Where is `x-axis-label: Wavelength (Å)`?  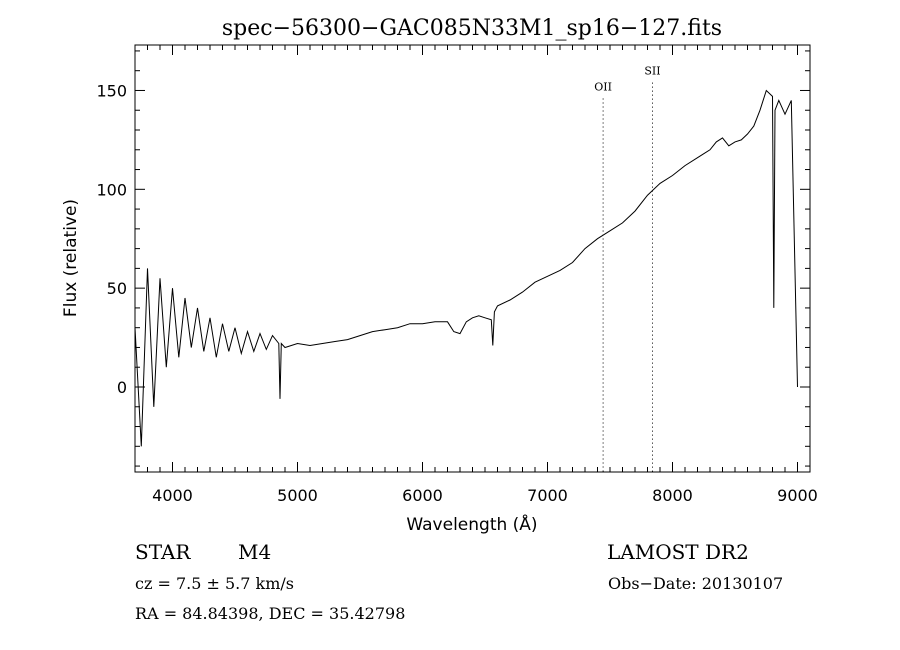
x-axis-label: Wavelength (Å) is located at coordinates (471, 524).